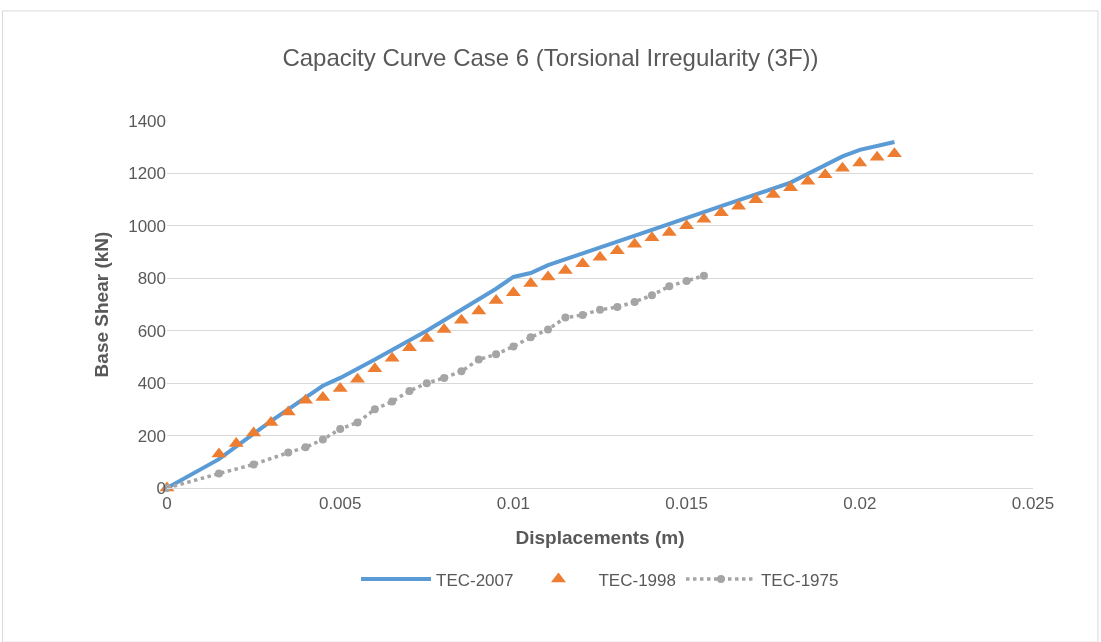  What do you see at coordinates (151, 384) in the screenshot?
I see `y-tick-label: 400` at bounding box center [151, 384].